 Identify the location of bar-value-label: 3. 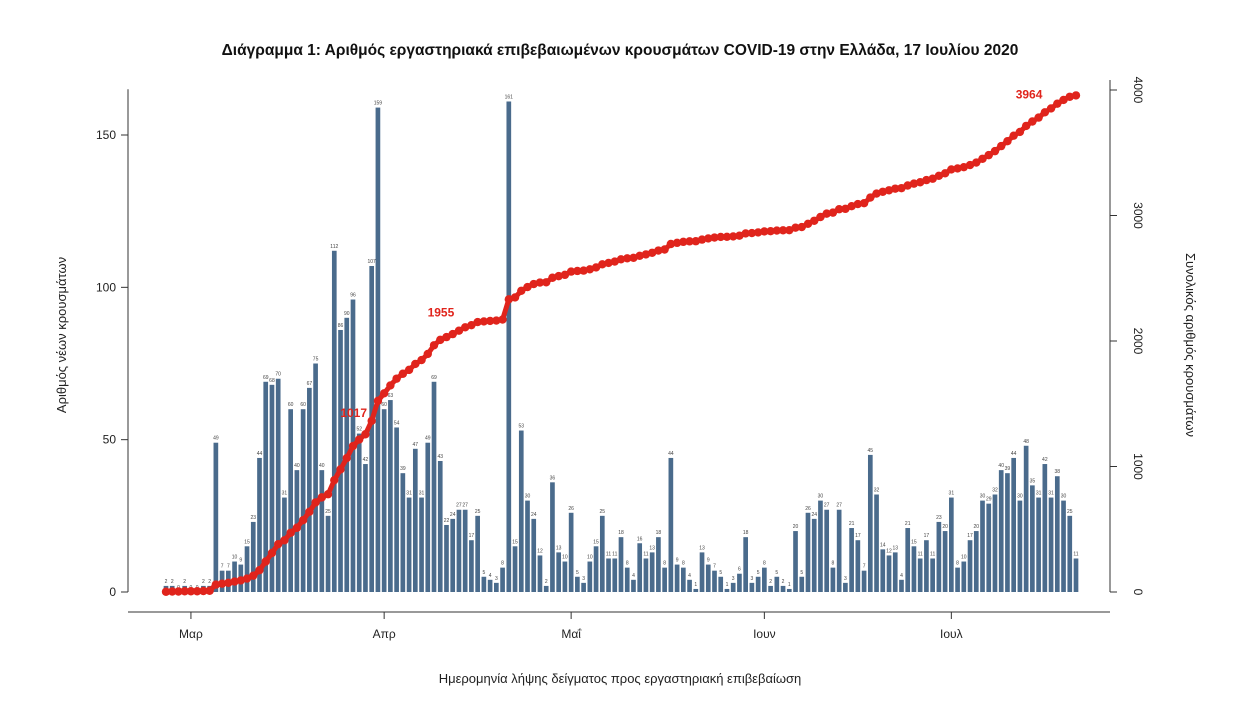
(751, 579).